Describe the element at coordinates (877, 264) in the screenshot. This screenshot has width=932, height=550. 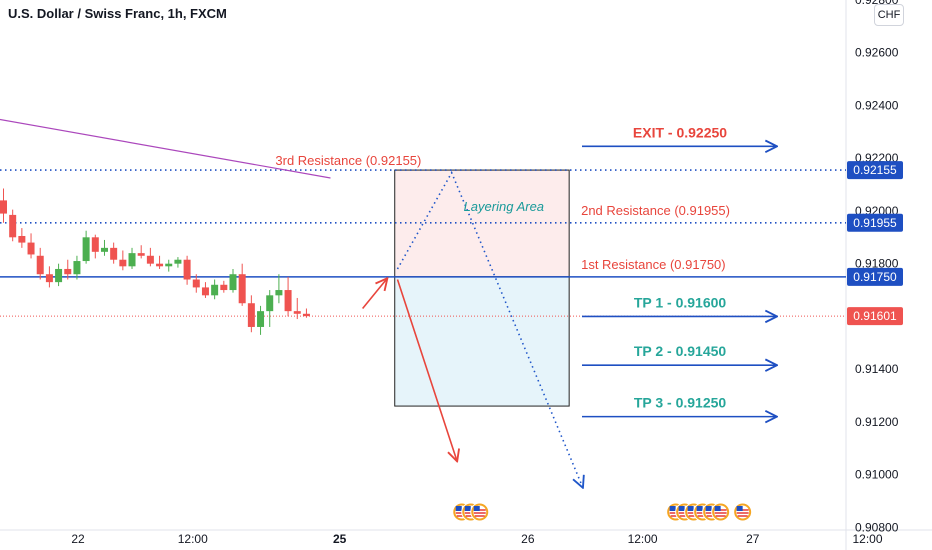
I see `y-tick-label-5: 0.91800` at that location.